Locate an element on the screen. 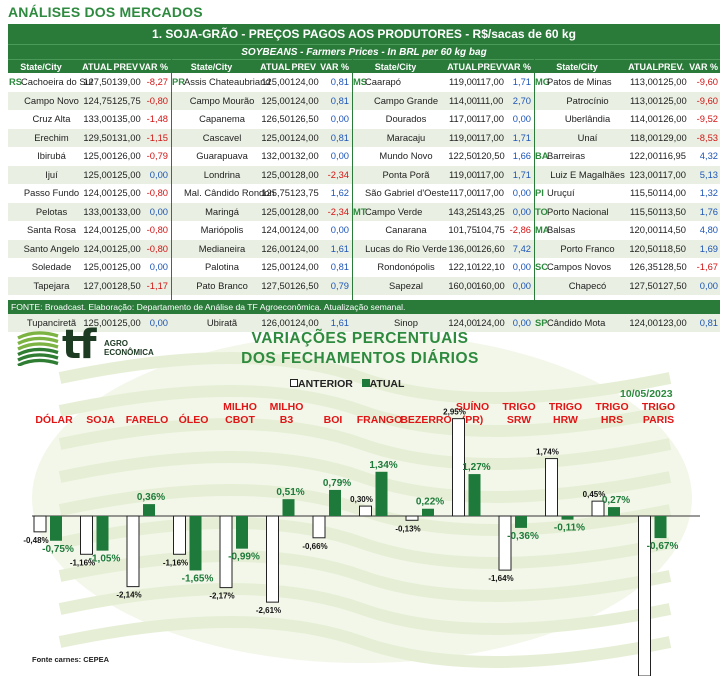 The width and height of the screenshot is (725, 676). price-current: 118,00 is located at coordinates (644, 137).